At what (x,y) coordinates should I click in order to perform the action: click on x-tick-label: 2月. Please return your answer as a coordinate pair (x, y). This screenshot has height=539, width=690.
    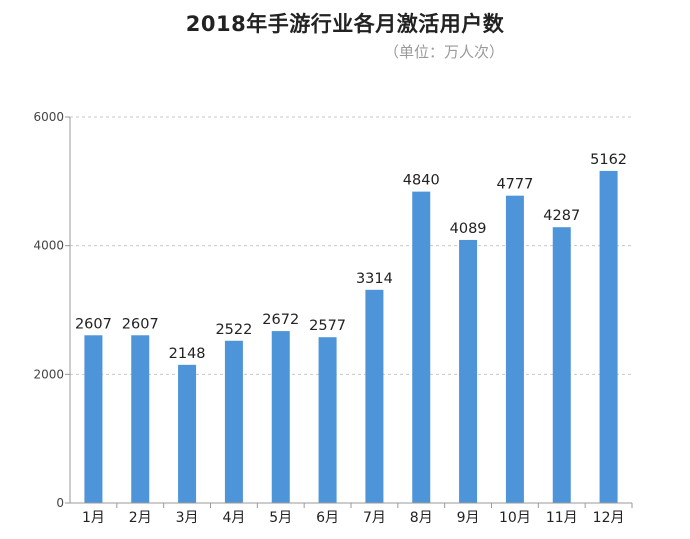
    Looking at the image, I should click on (140, 518).